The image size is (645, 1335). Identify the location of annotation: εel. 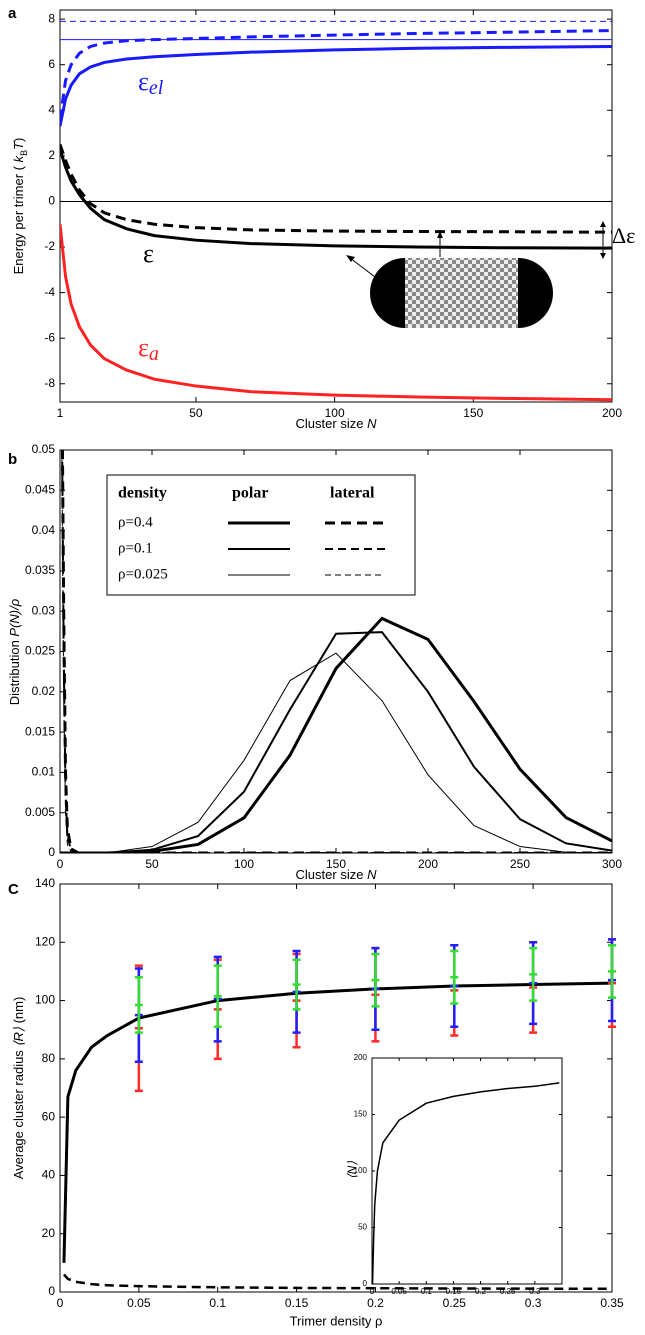
(151, 83).